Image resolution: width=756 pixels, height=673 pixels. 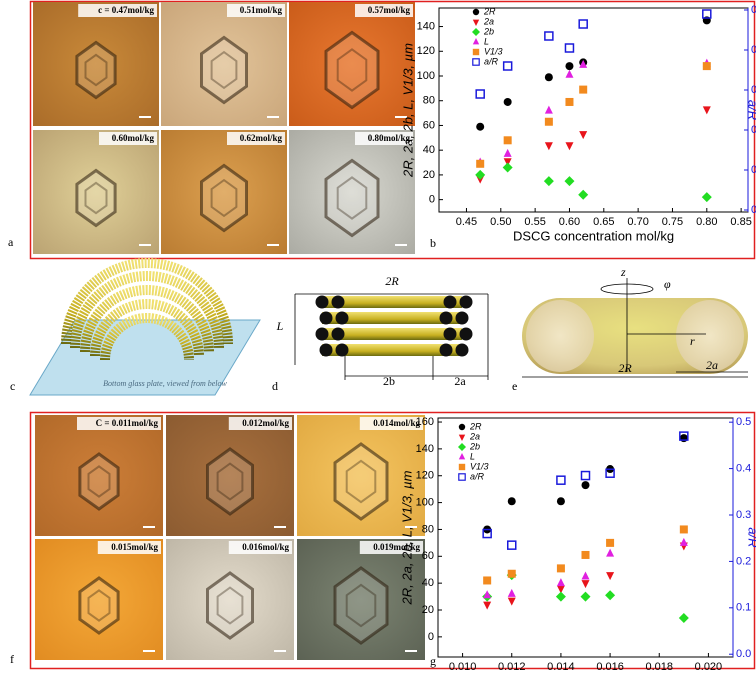 What do you see at coordinates (432, 200) in the screenshot?
I see `y-tick-label: 0` at bounding box center [432, 200].